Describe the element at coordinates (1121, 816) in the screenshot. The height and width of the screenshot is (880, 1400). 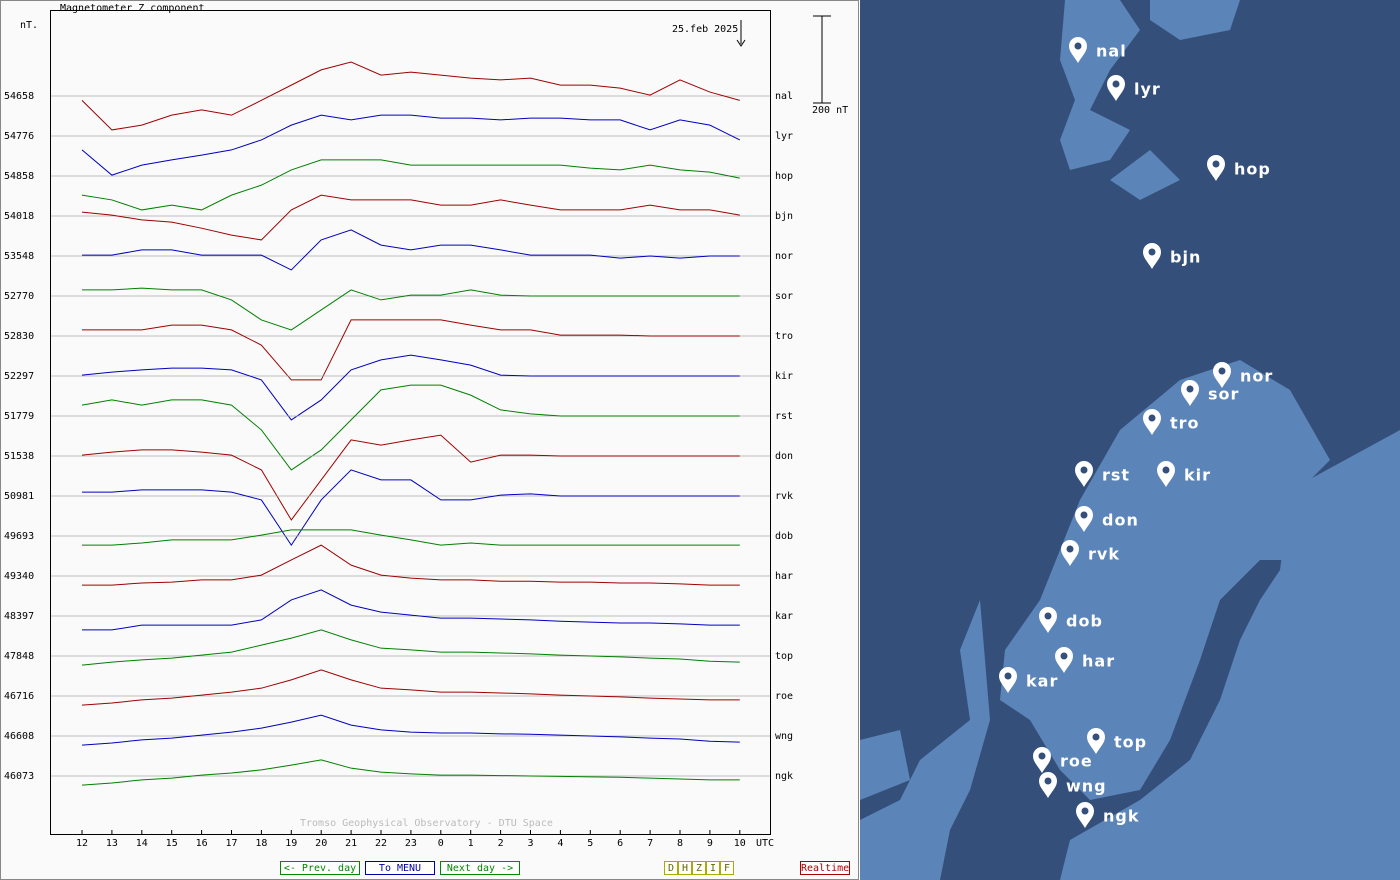
I see `map-station-label: ngk` at that location.